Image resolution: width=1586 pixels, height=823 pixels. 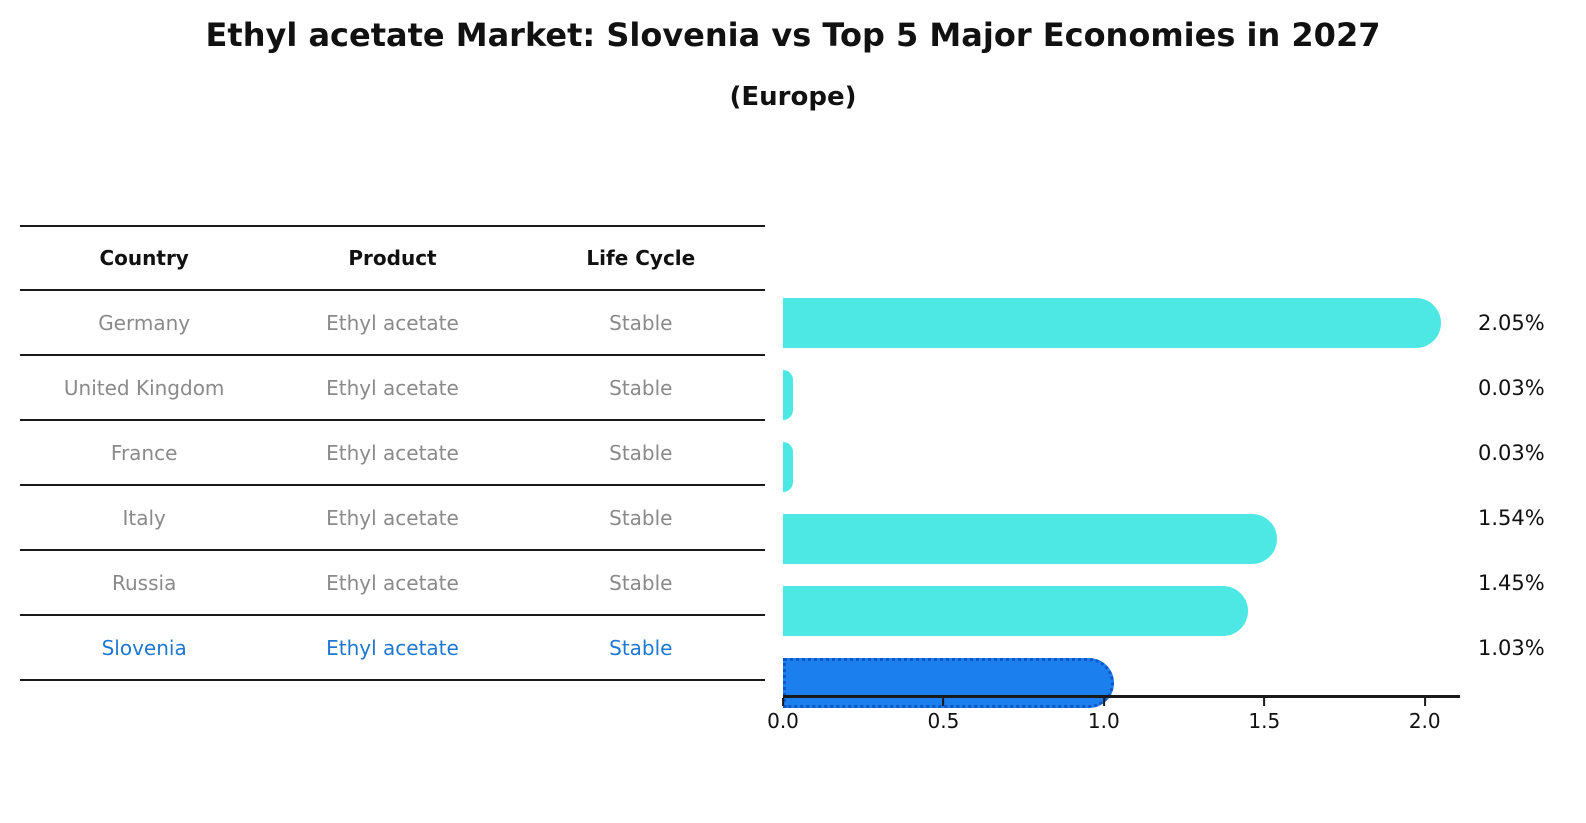 What do you see at coordinates (144, 582) in the screenshot?
I see `country-cell: Russia` at bounding box center [144, 582].